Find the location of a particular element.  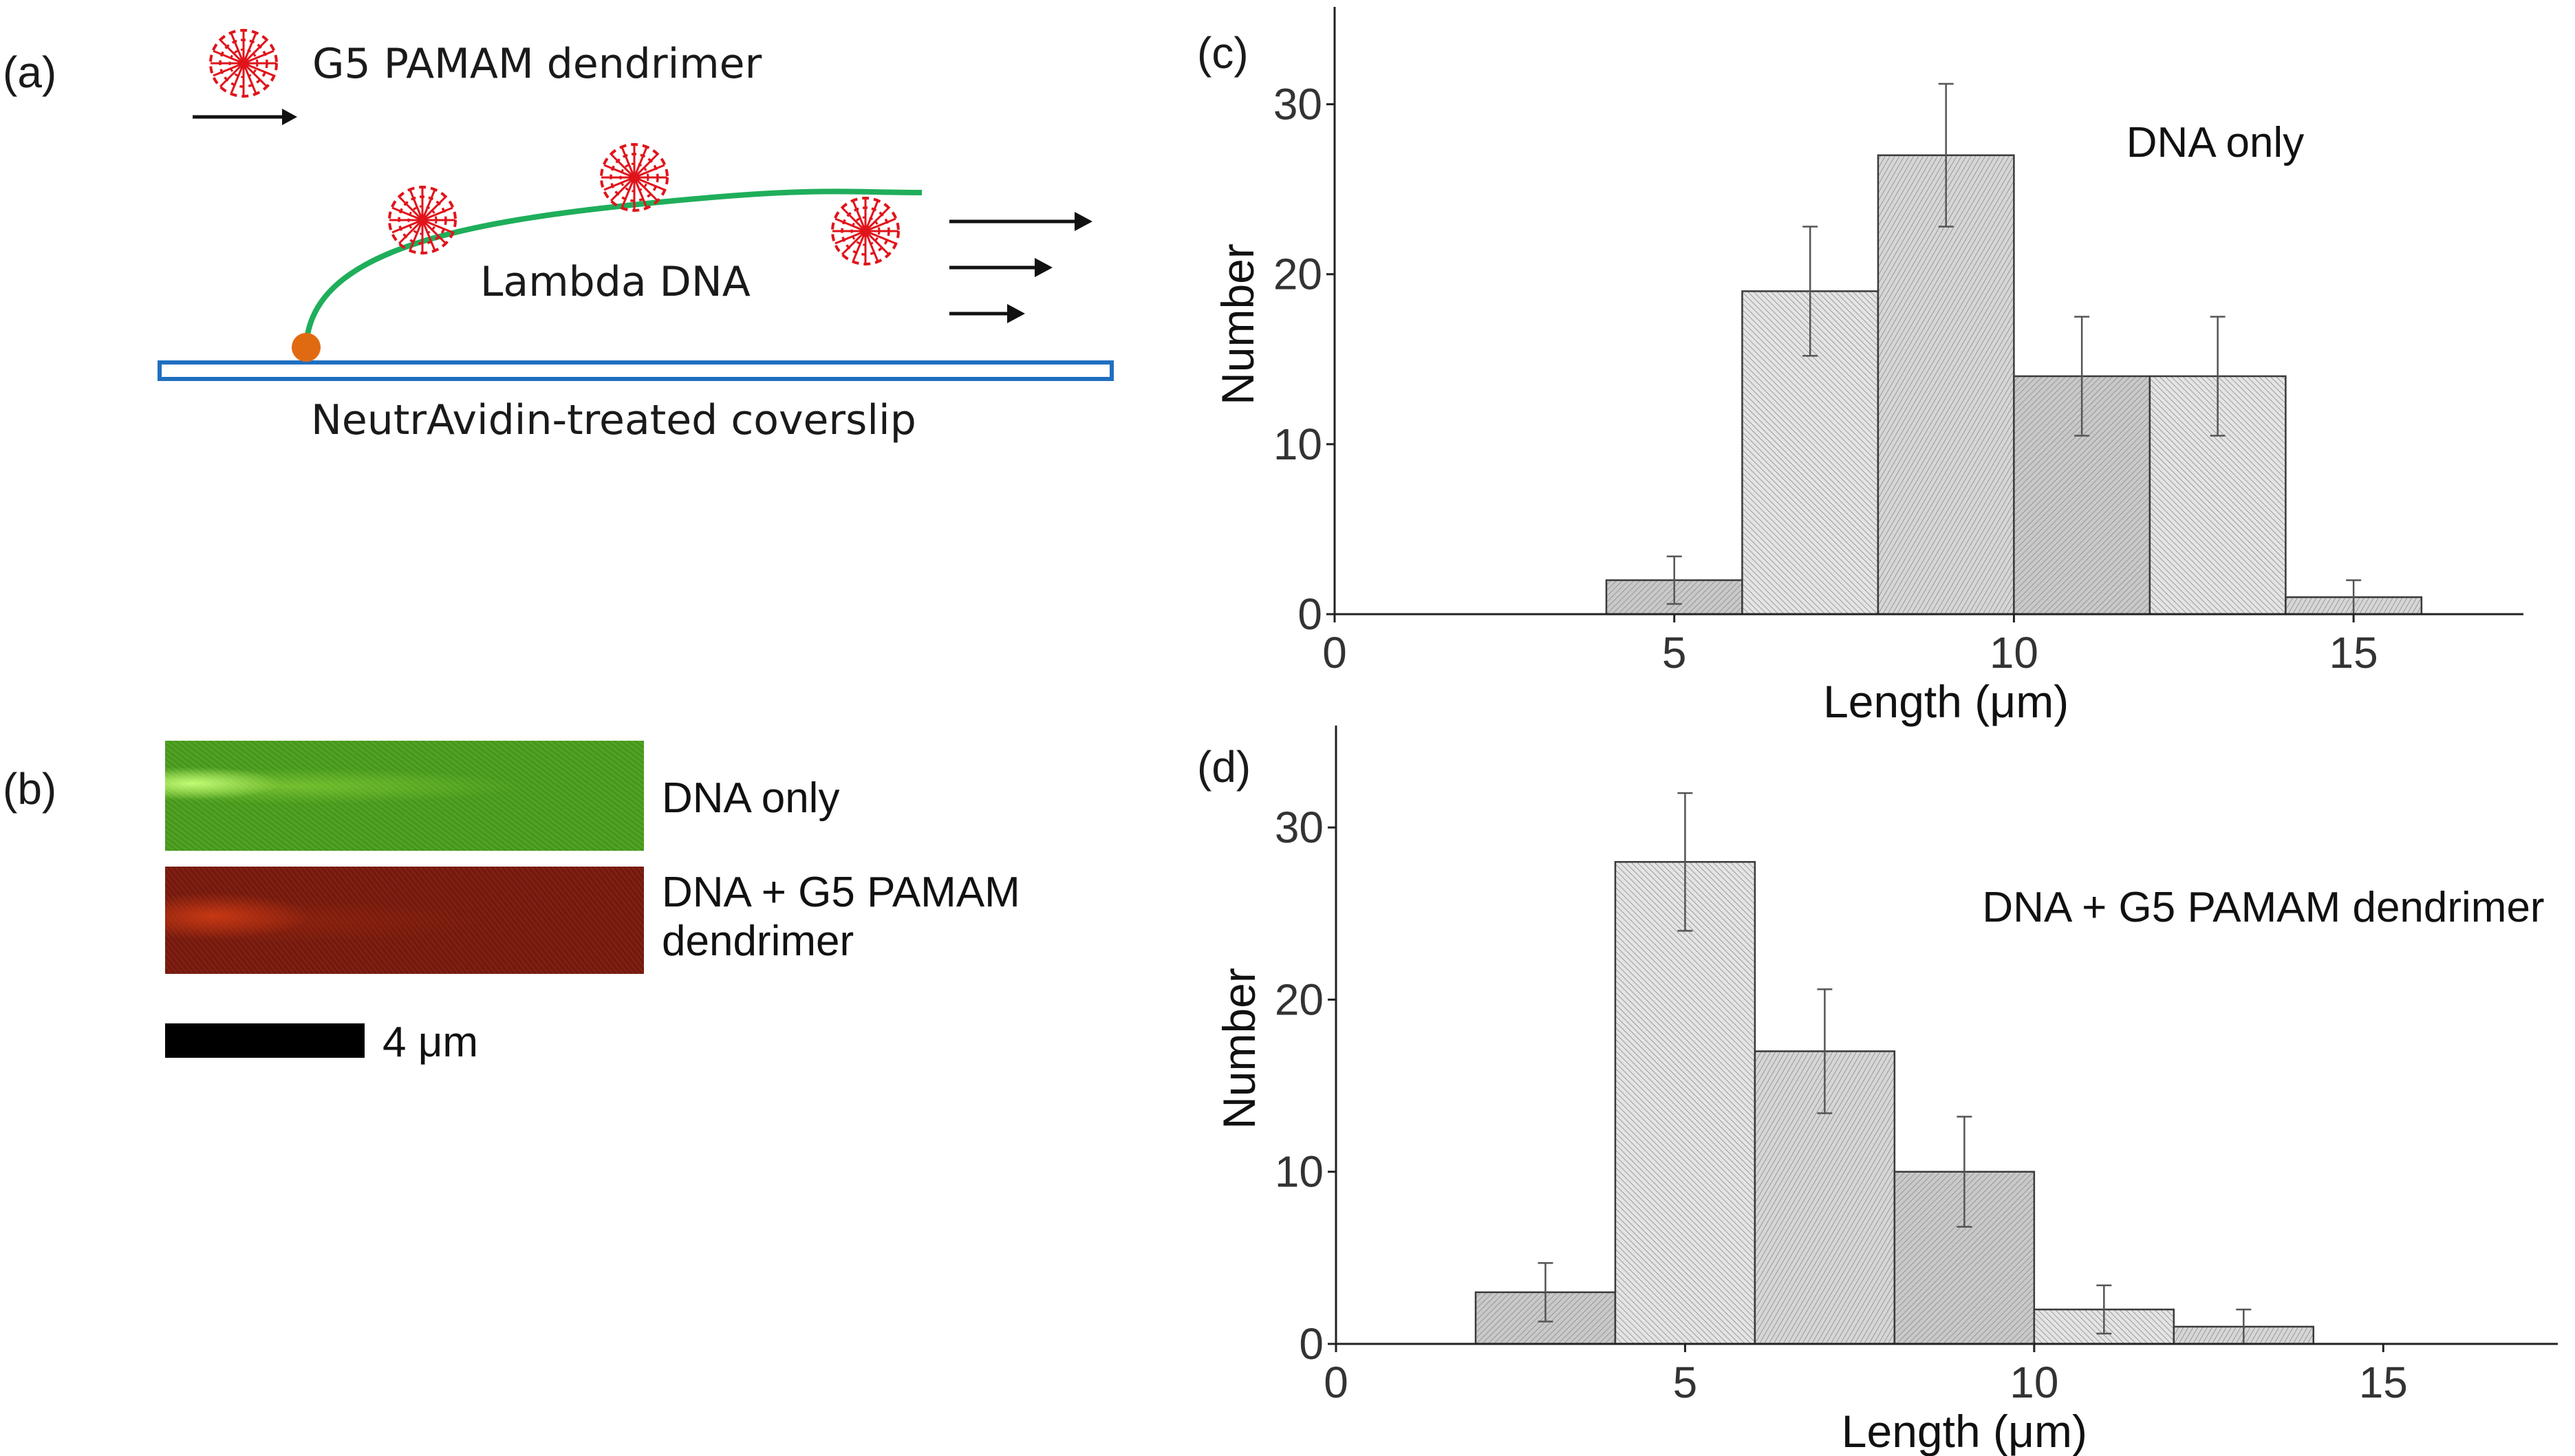

fluorescence-image-dna-dendrimer is located at coordinates (404, 920).